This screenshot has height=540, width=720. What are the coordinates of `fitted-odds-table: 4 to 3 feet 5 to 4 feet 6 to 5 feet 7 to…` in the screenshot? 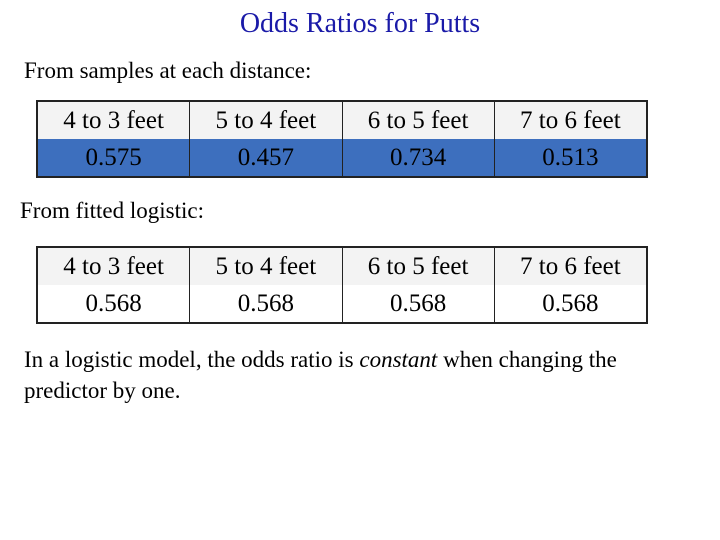 It's located at (342, 285).